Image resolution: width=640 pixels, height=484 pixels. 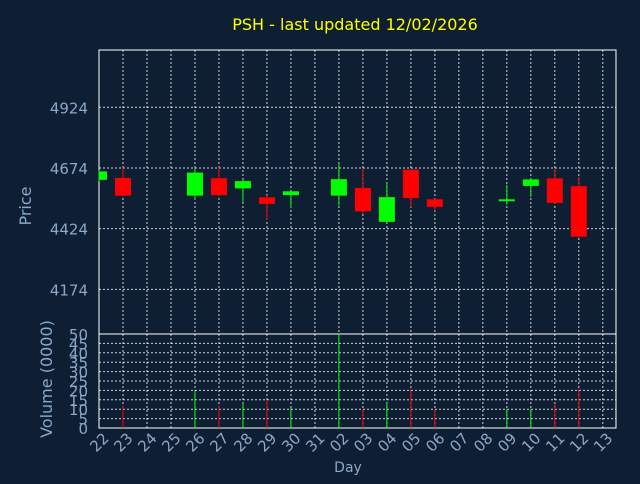 I want to click on price-tick-label: 4174, so click(x=69, y=290).